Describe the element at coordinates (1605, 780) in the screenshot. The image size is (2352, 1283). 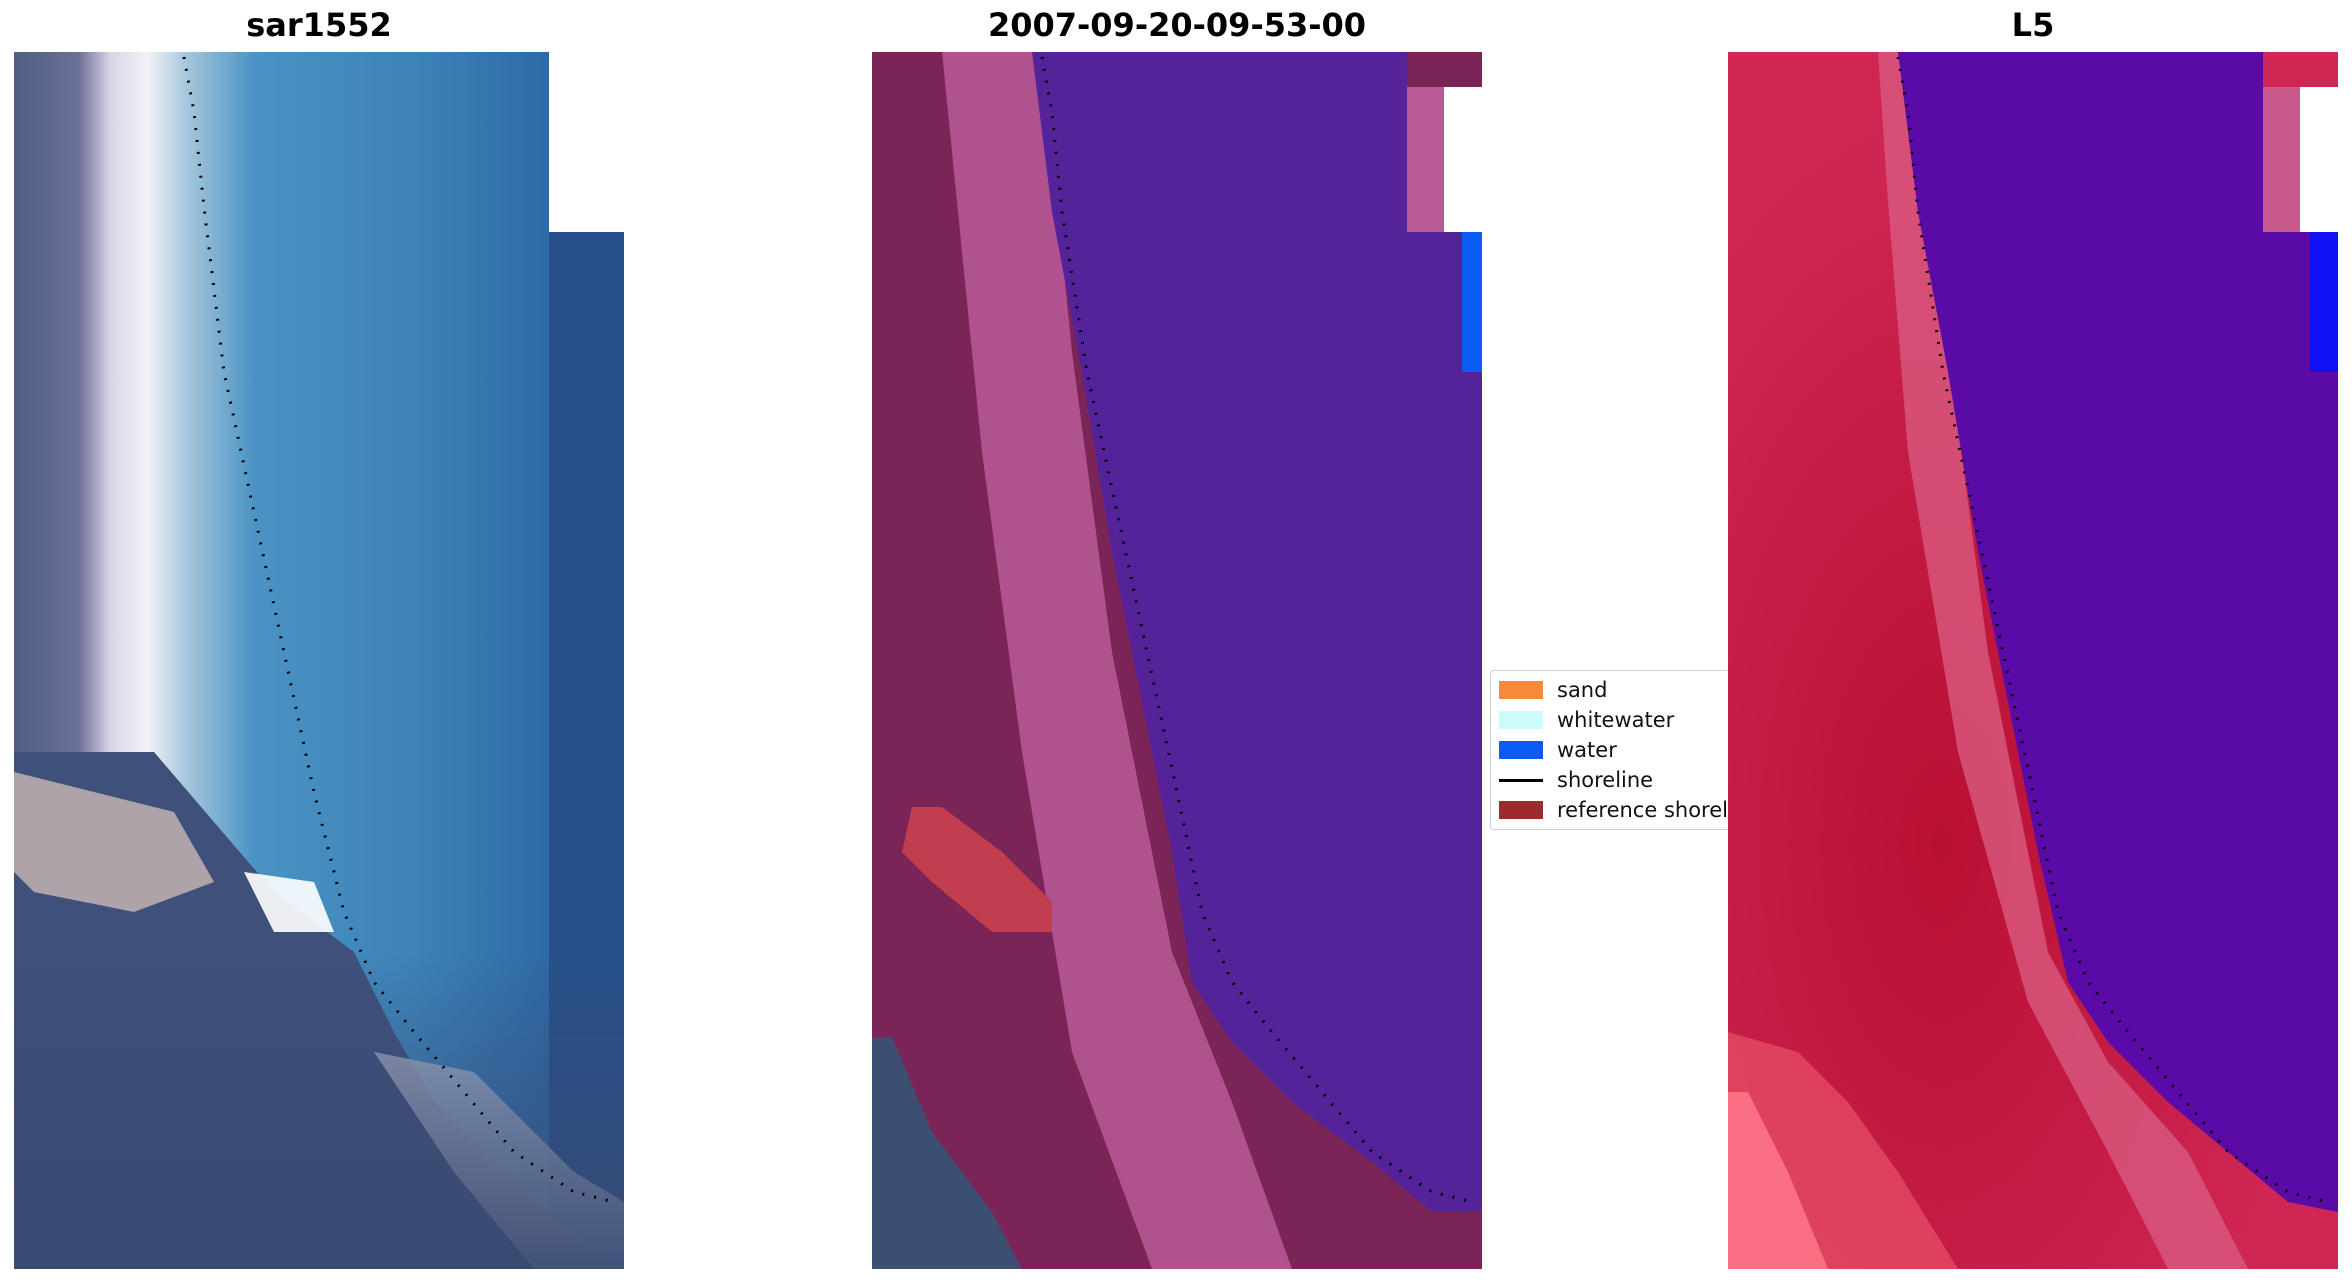
I see `legend-label-shoreline: shoreline` at that location.